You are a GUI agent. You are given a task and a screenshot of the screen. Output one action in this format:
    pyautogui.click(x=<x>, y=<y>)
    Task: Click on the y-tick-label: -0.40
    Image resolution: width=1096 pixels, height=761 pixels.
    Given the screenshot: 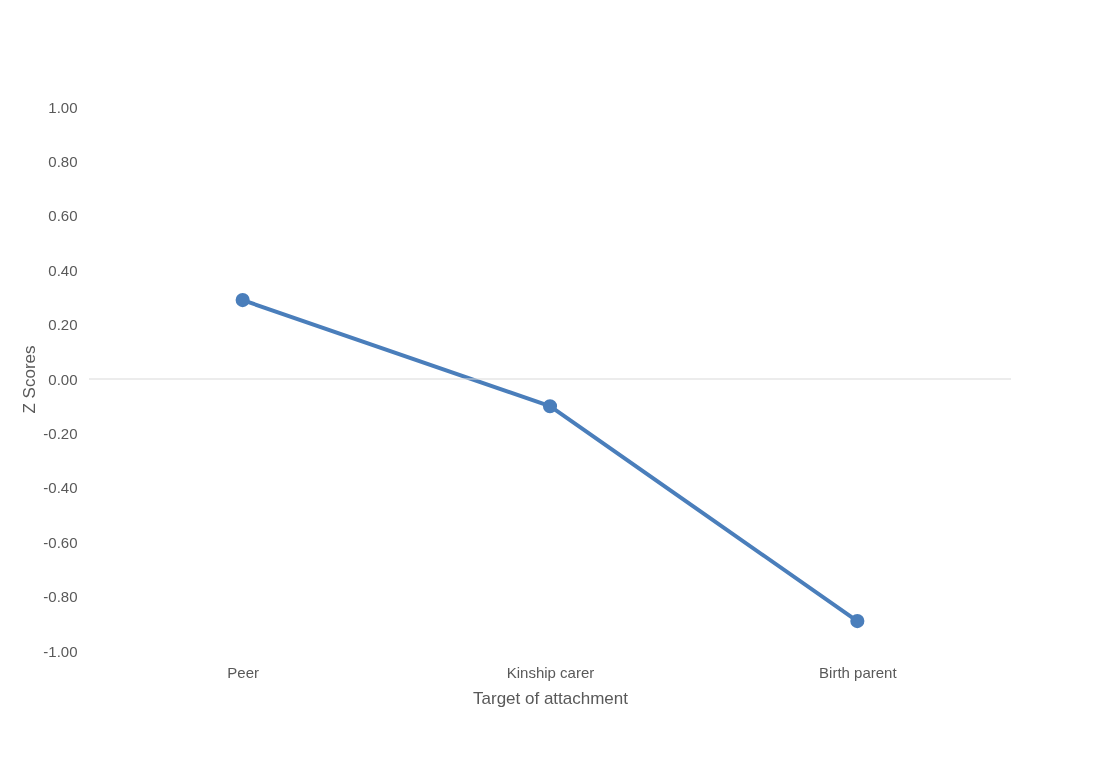 What is the action you would take?
    pyautogui.click(x=60, y=488)
    